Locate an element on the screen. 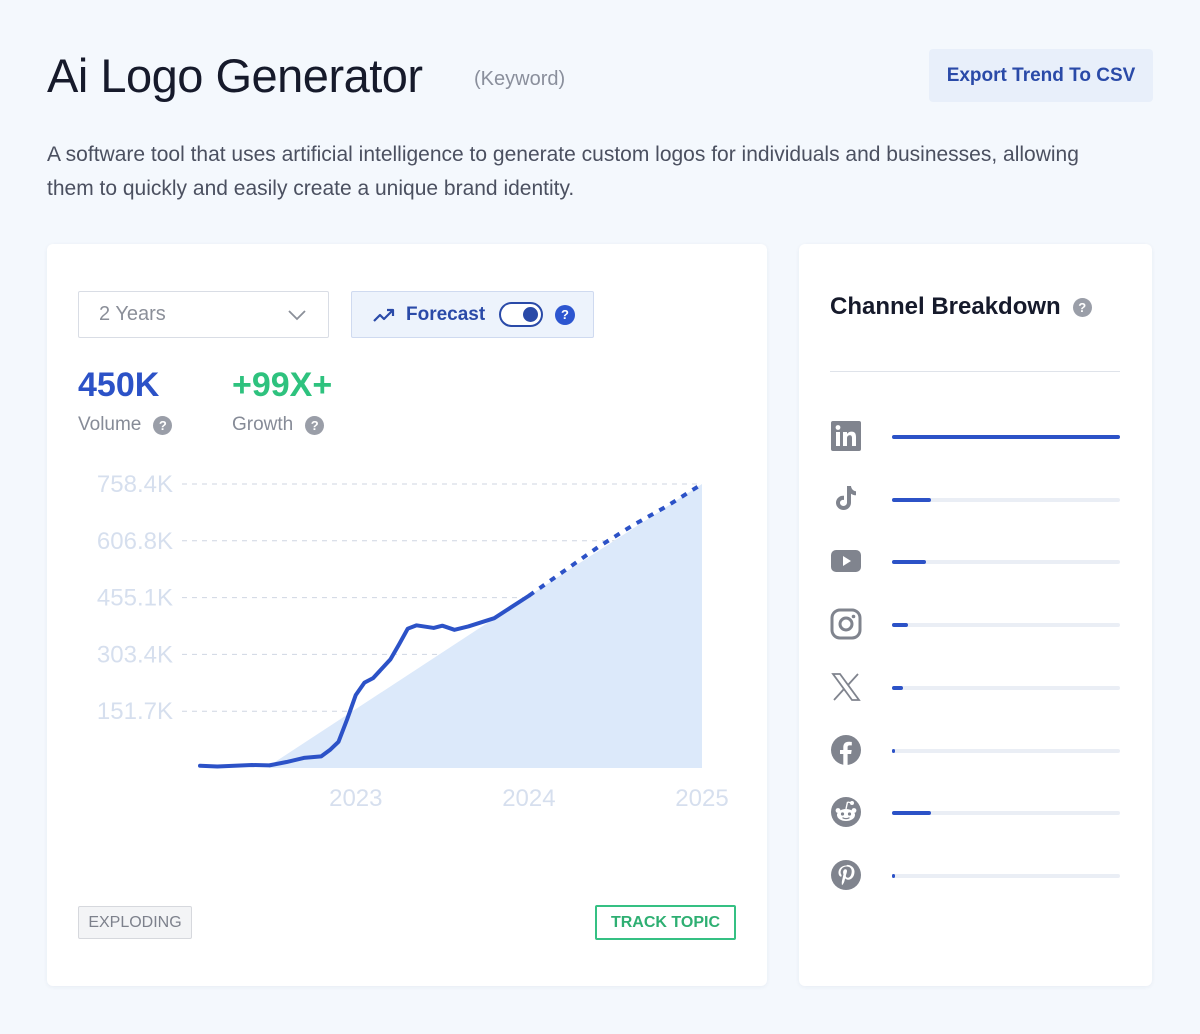  facebook-icon is located at coordinates (846, 749).